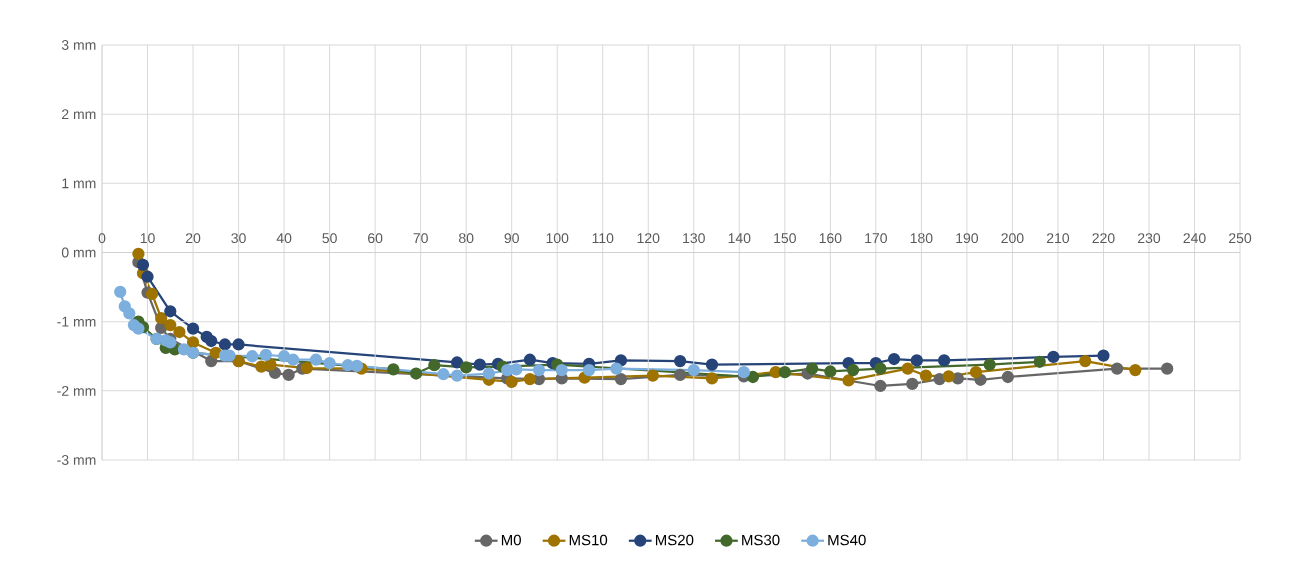  What do you see at coordinates (375, 238) in the screenshot?
I see `x-tick-label: 60` at bounding box center [375, 238].